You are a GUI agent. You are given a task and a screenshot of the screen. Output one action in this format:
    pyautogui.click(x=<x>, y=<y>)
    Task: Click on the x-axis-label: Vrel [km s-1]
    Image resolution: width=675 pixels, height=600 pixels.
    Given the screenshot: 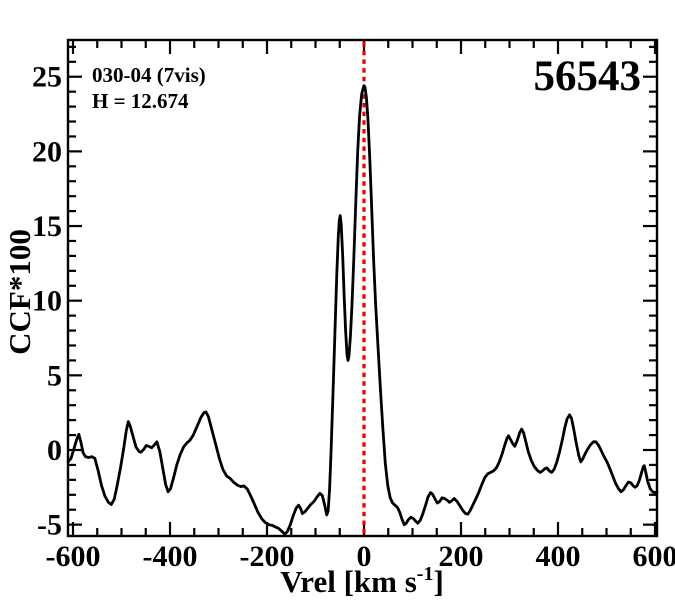 What is the action you would take?
    pyautogui.click(x=362, y=581)
    